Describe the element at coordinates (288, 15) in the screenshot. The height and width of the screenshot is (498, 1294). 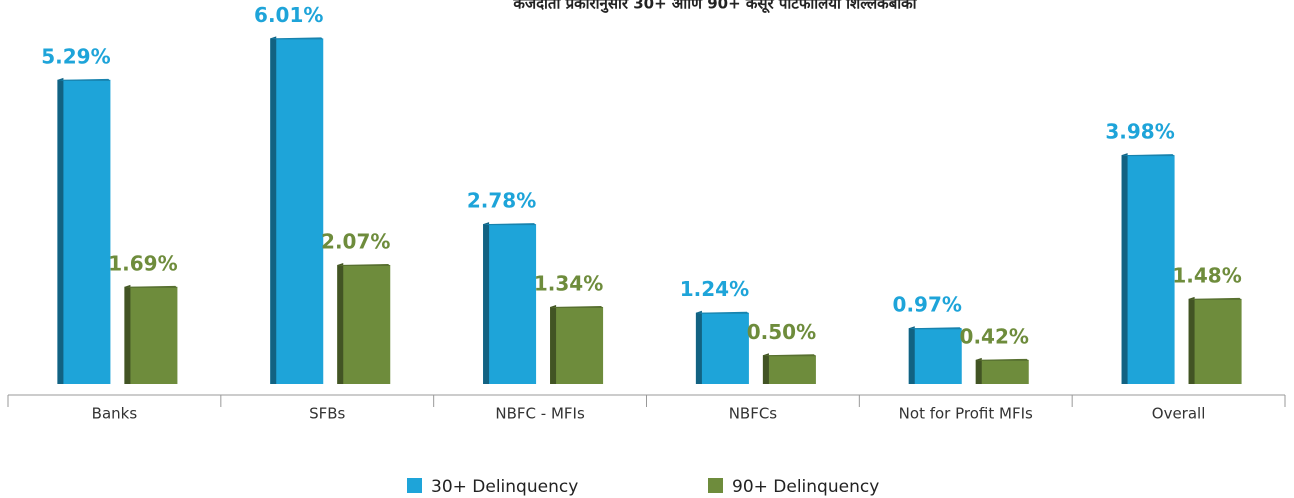
I see `value-label: 6.01%` at that location.